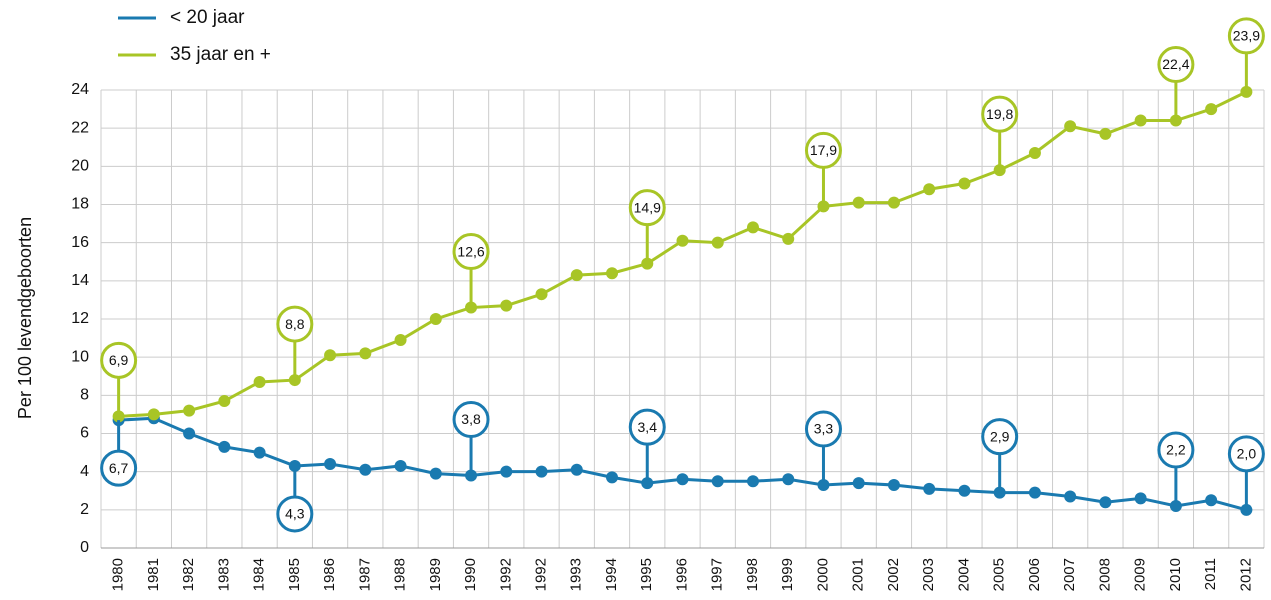  What do you see at coordinates (84, 471) in the screenshot?
I see `y-tick-label: 4` at bounding box center [84, 471].